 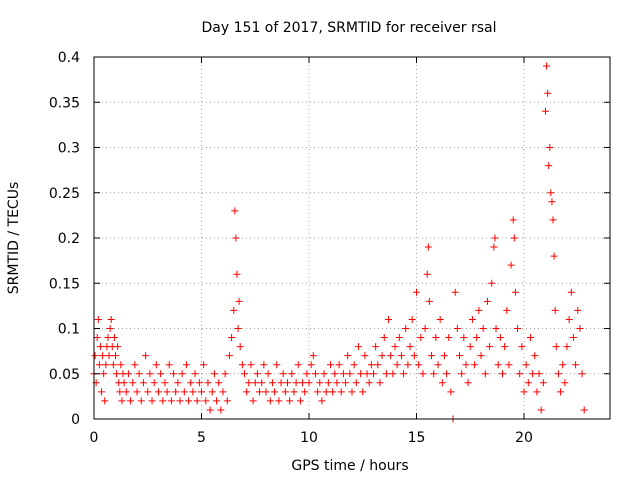 What do you see at coordinates (94, 438) in the screenshot?
I see `x-tick-label: 0` at bounding box center [94, 438].